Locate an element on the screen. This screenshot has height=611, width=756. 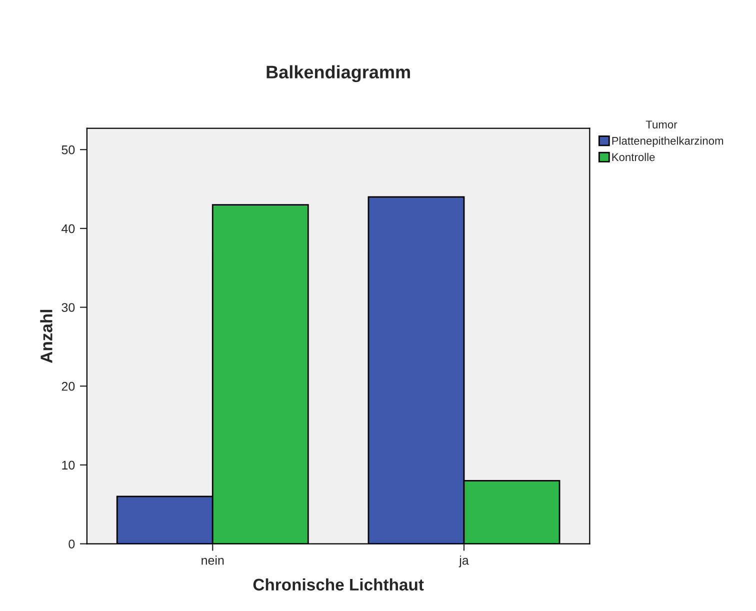
x-tick-label: ja is located at coordinates (463, 562).